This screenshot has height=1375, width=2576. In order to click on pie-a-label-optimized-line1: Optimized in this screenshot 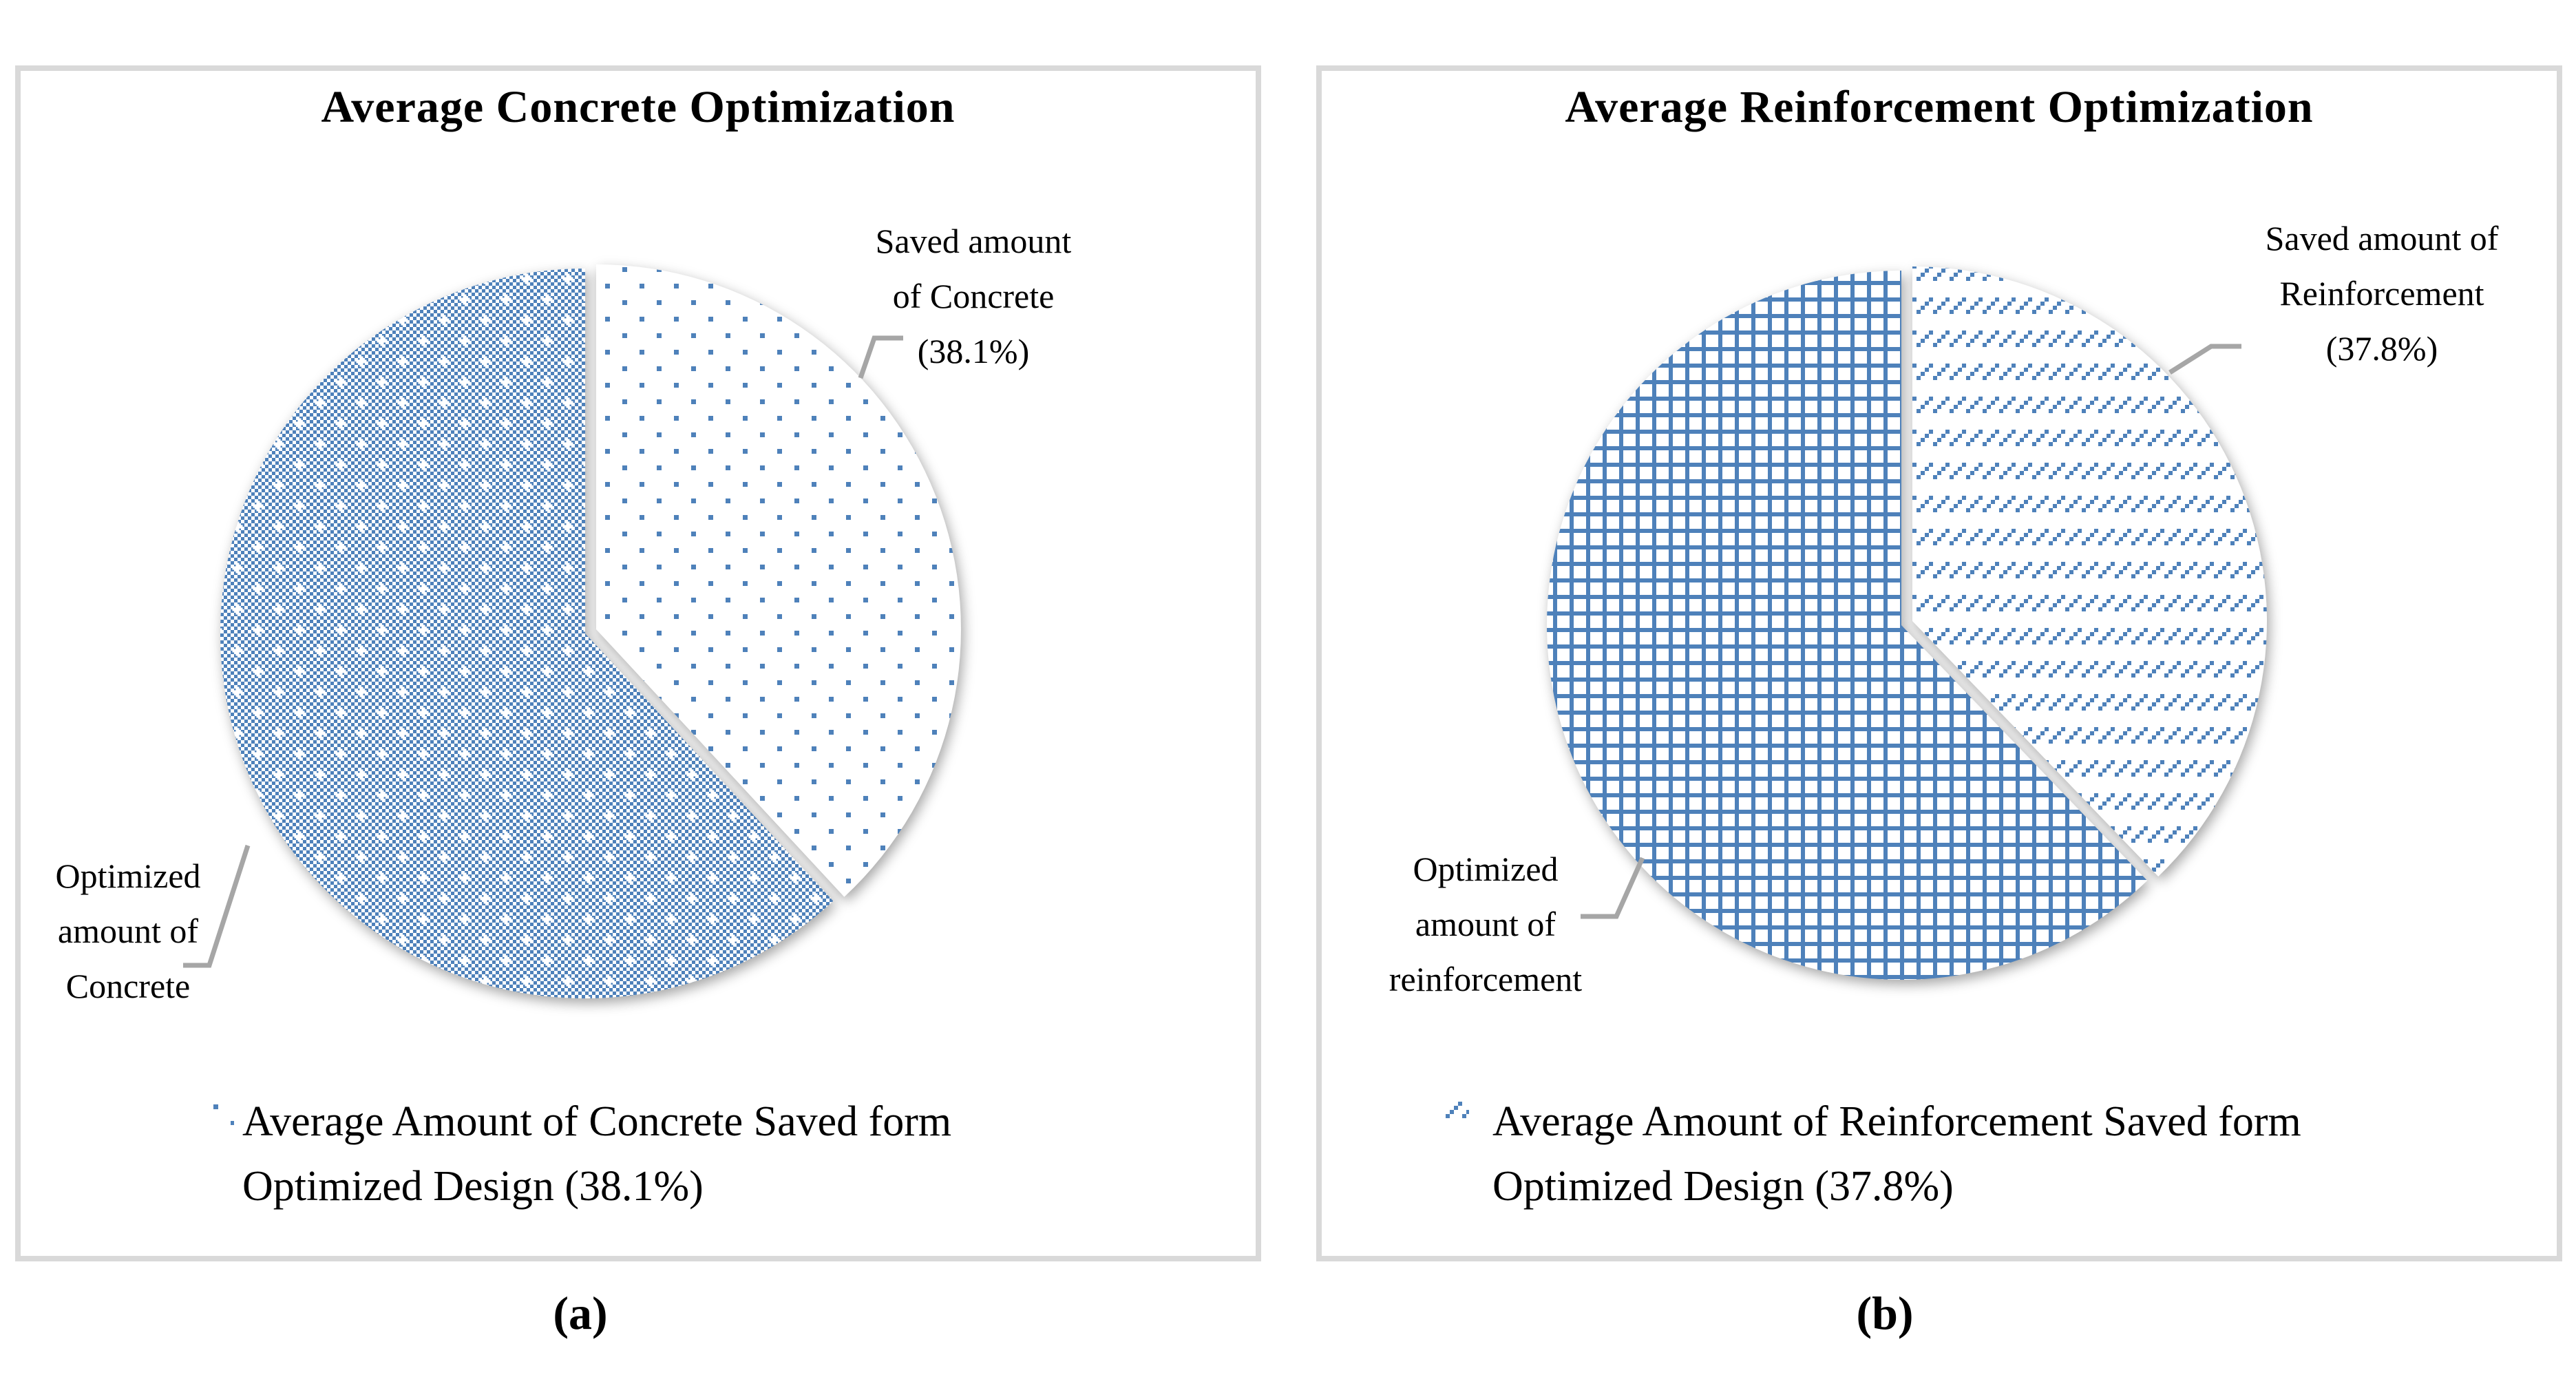, I will do `click(128, 876)`.